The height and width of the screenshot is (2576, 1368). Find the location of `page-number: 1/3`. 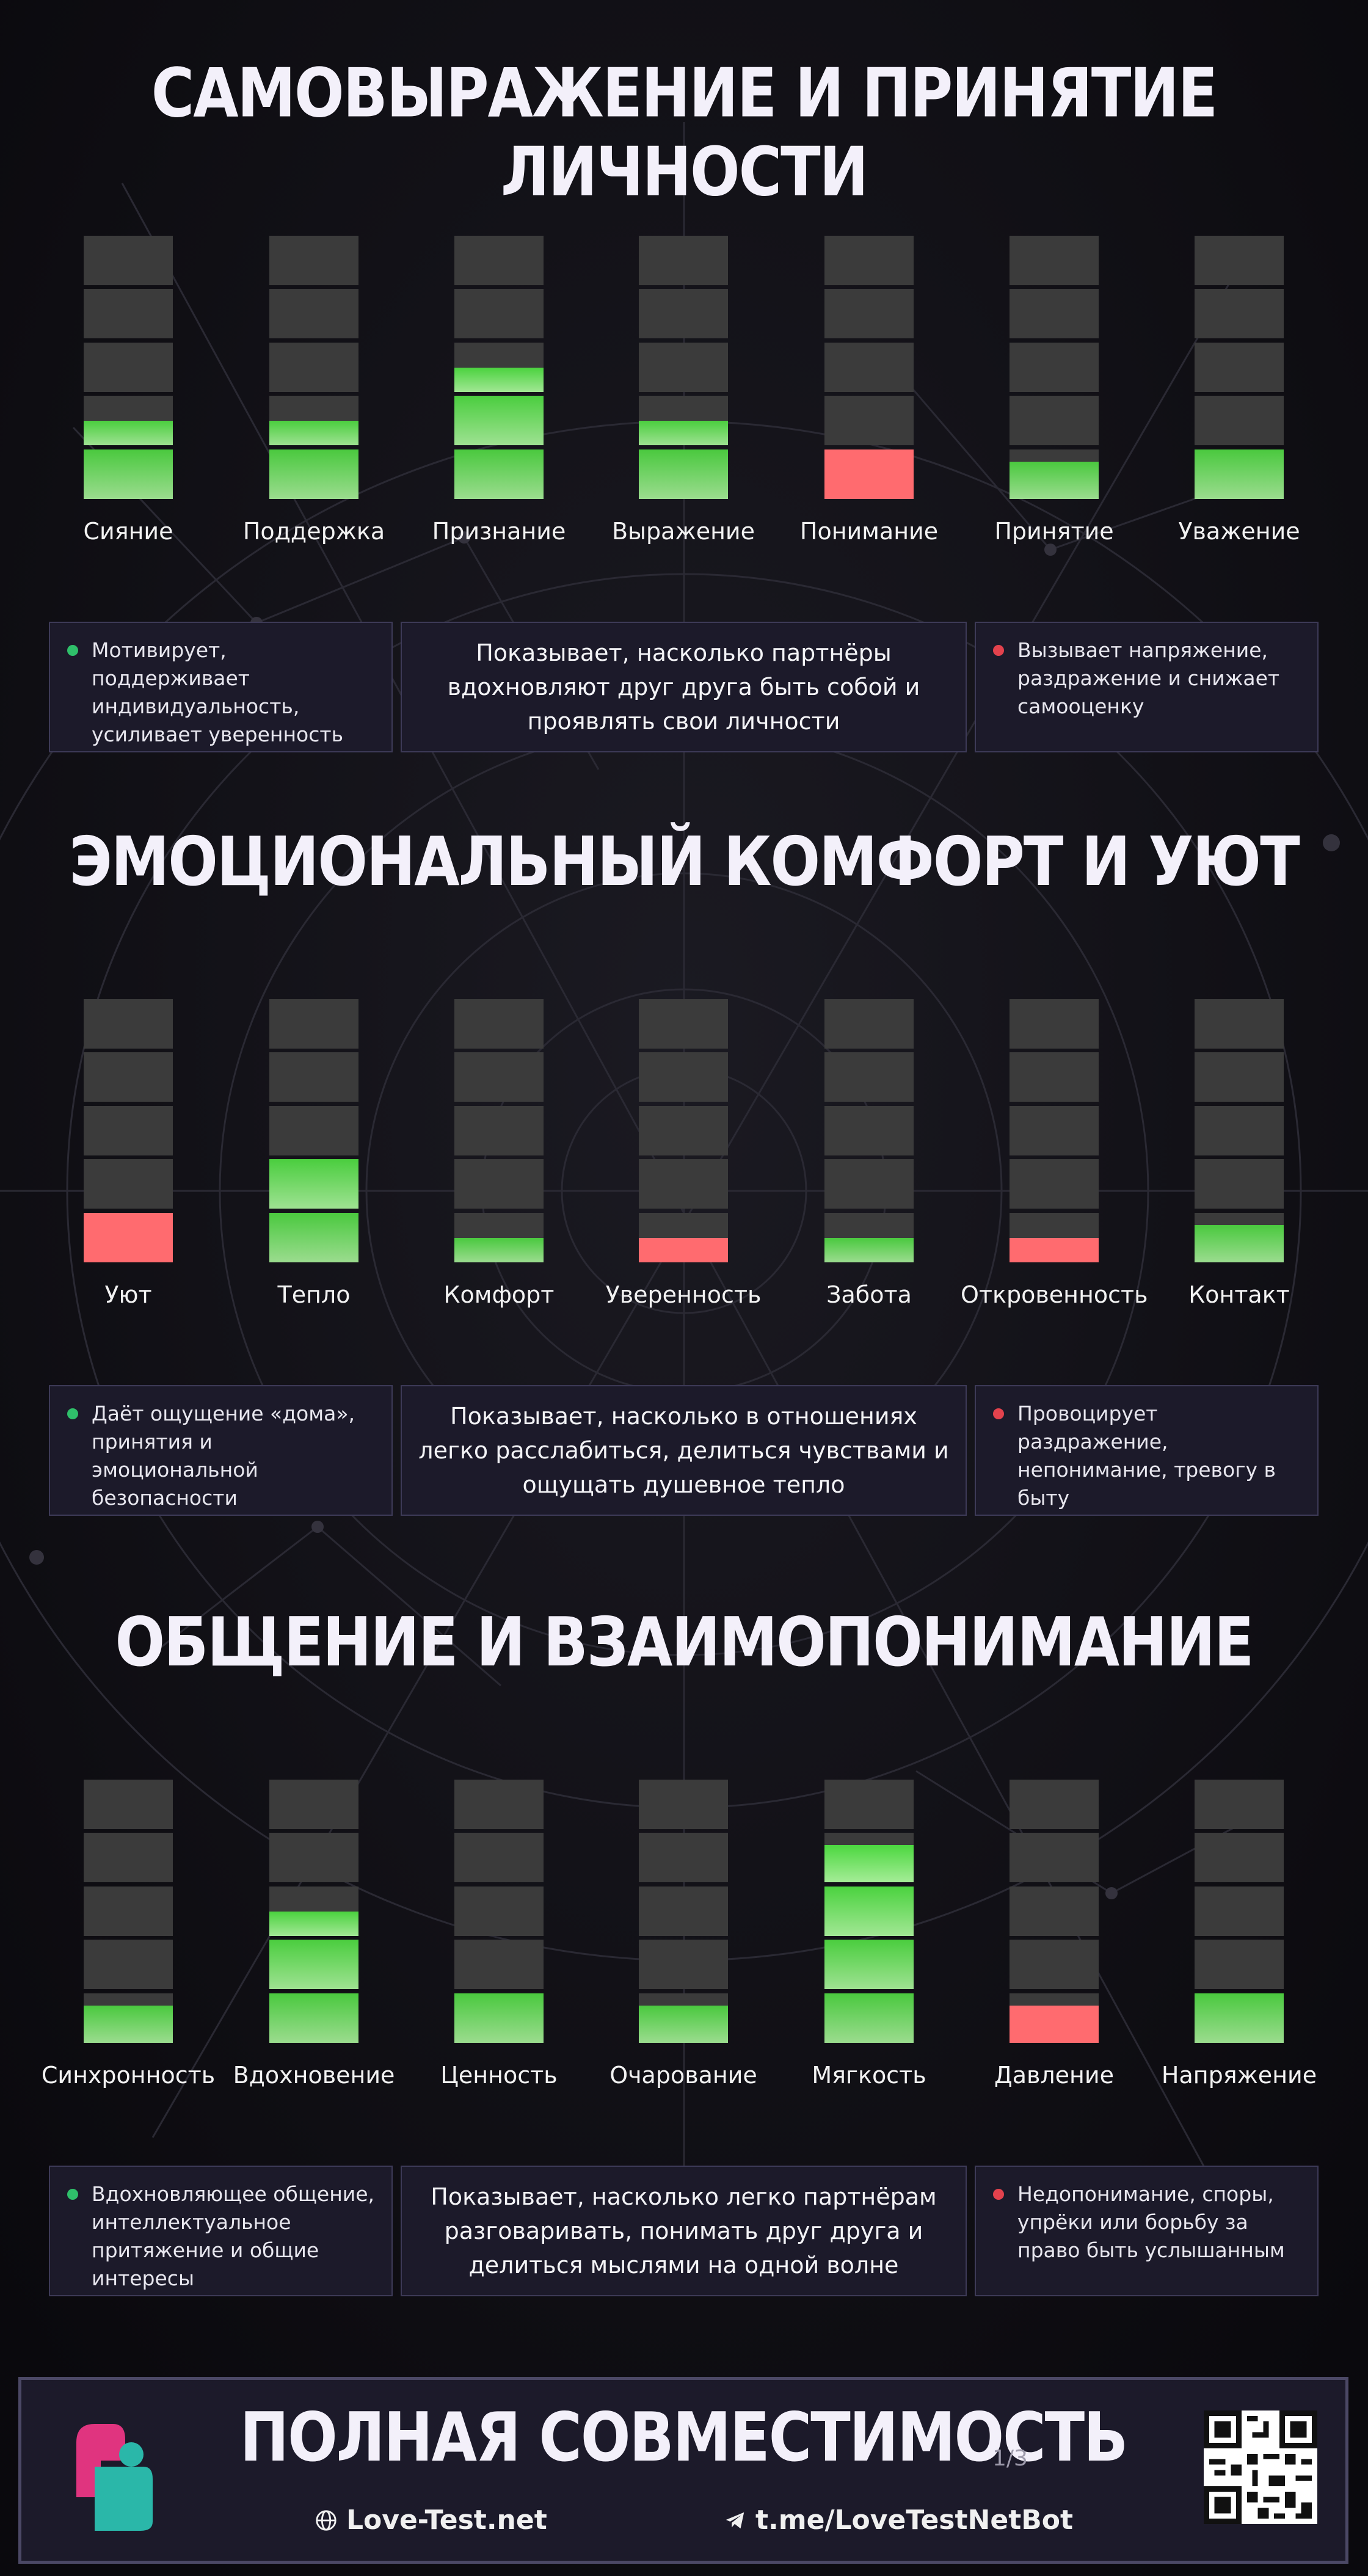

page-number: 1/3 is located at coordinates (1010, 2458).